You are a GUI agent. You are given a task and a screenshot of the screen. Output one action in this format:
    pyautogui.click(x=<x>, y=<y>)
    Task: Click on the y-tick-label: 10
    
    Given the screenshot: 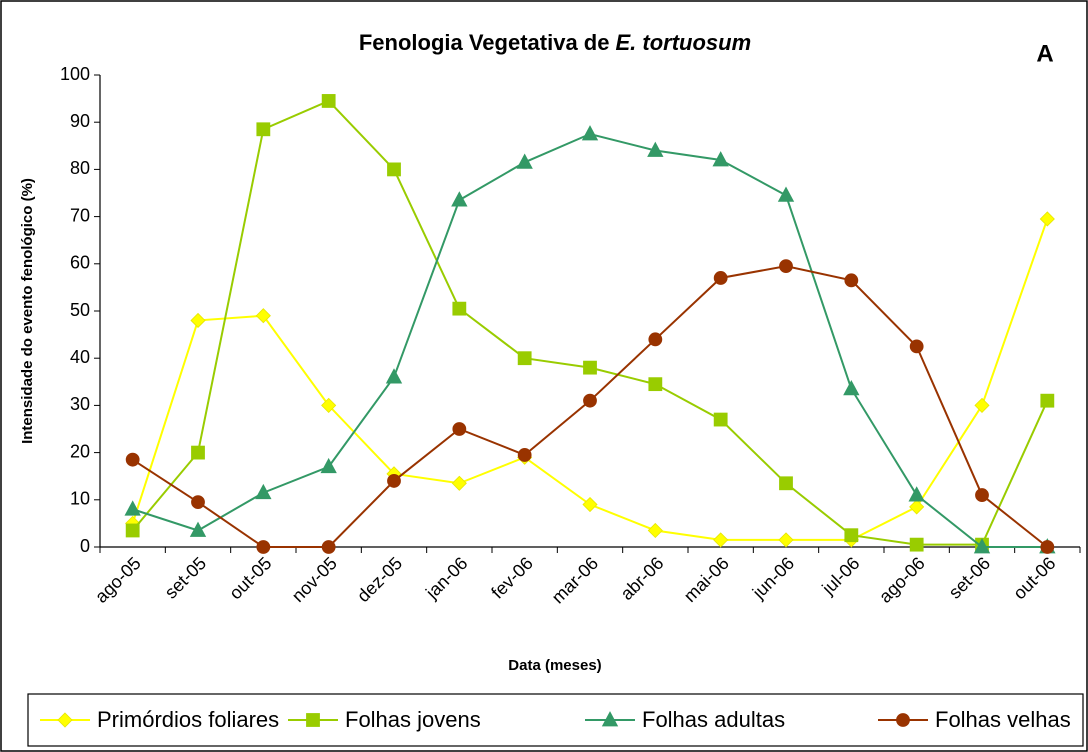 What is the action you would take?
    pyautogui.click(x=80, y=499)
    